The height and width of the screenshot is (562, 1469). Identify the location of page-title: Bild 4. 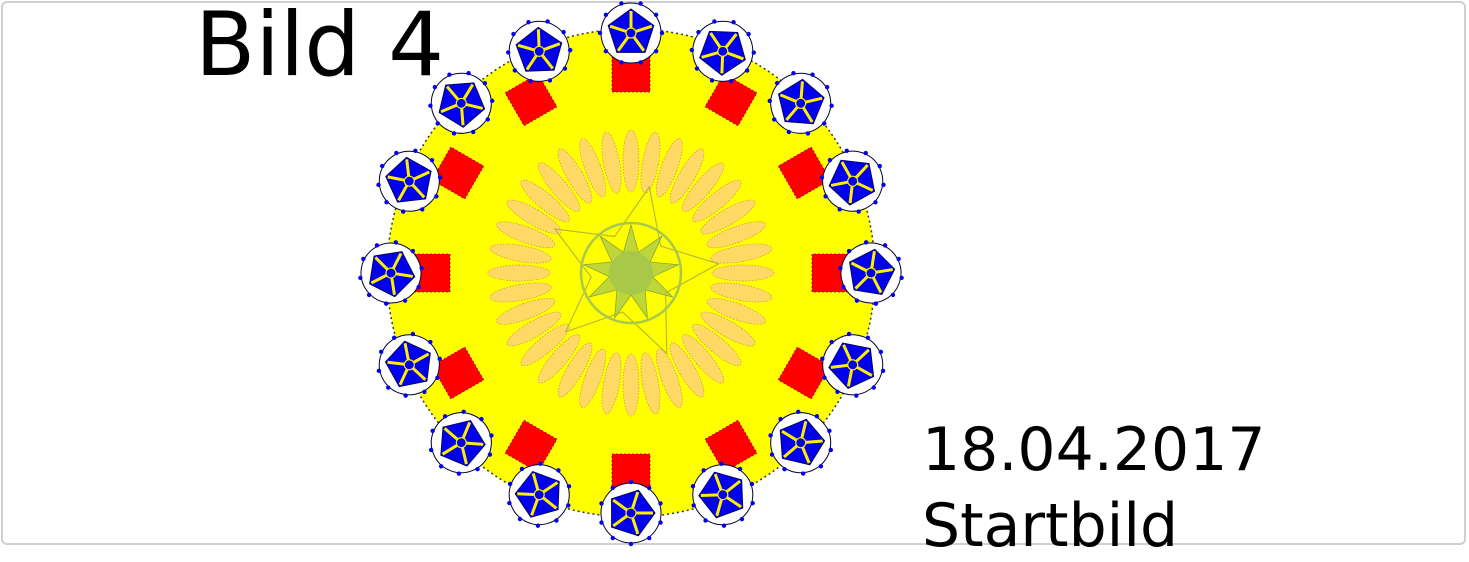
(319, 49).